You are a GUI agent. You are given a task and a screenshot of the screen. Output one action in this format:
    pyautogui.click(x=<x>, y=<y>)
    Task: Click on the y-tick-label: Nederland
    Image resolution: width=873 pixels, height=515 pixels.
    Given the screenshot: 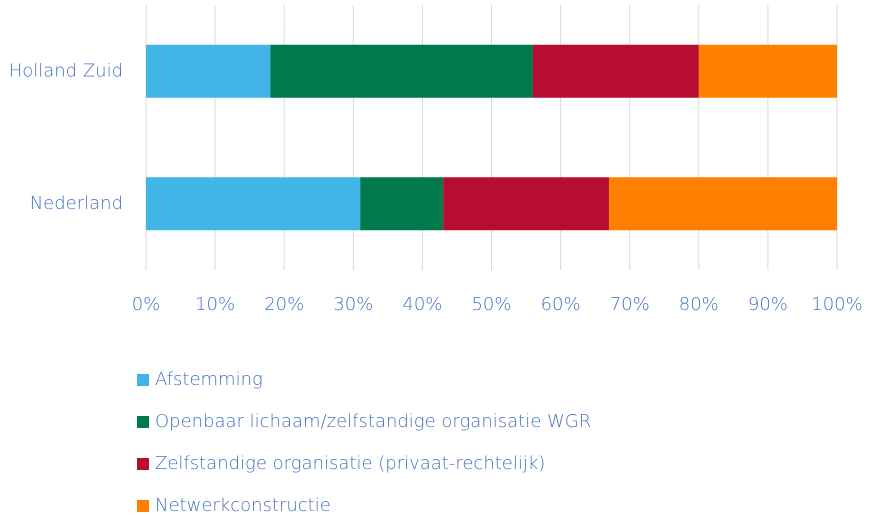 What is the action you would take?
    pyautogui.click(x=76, y=203)
    